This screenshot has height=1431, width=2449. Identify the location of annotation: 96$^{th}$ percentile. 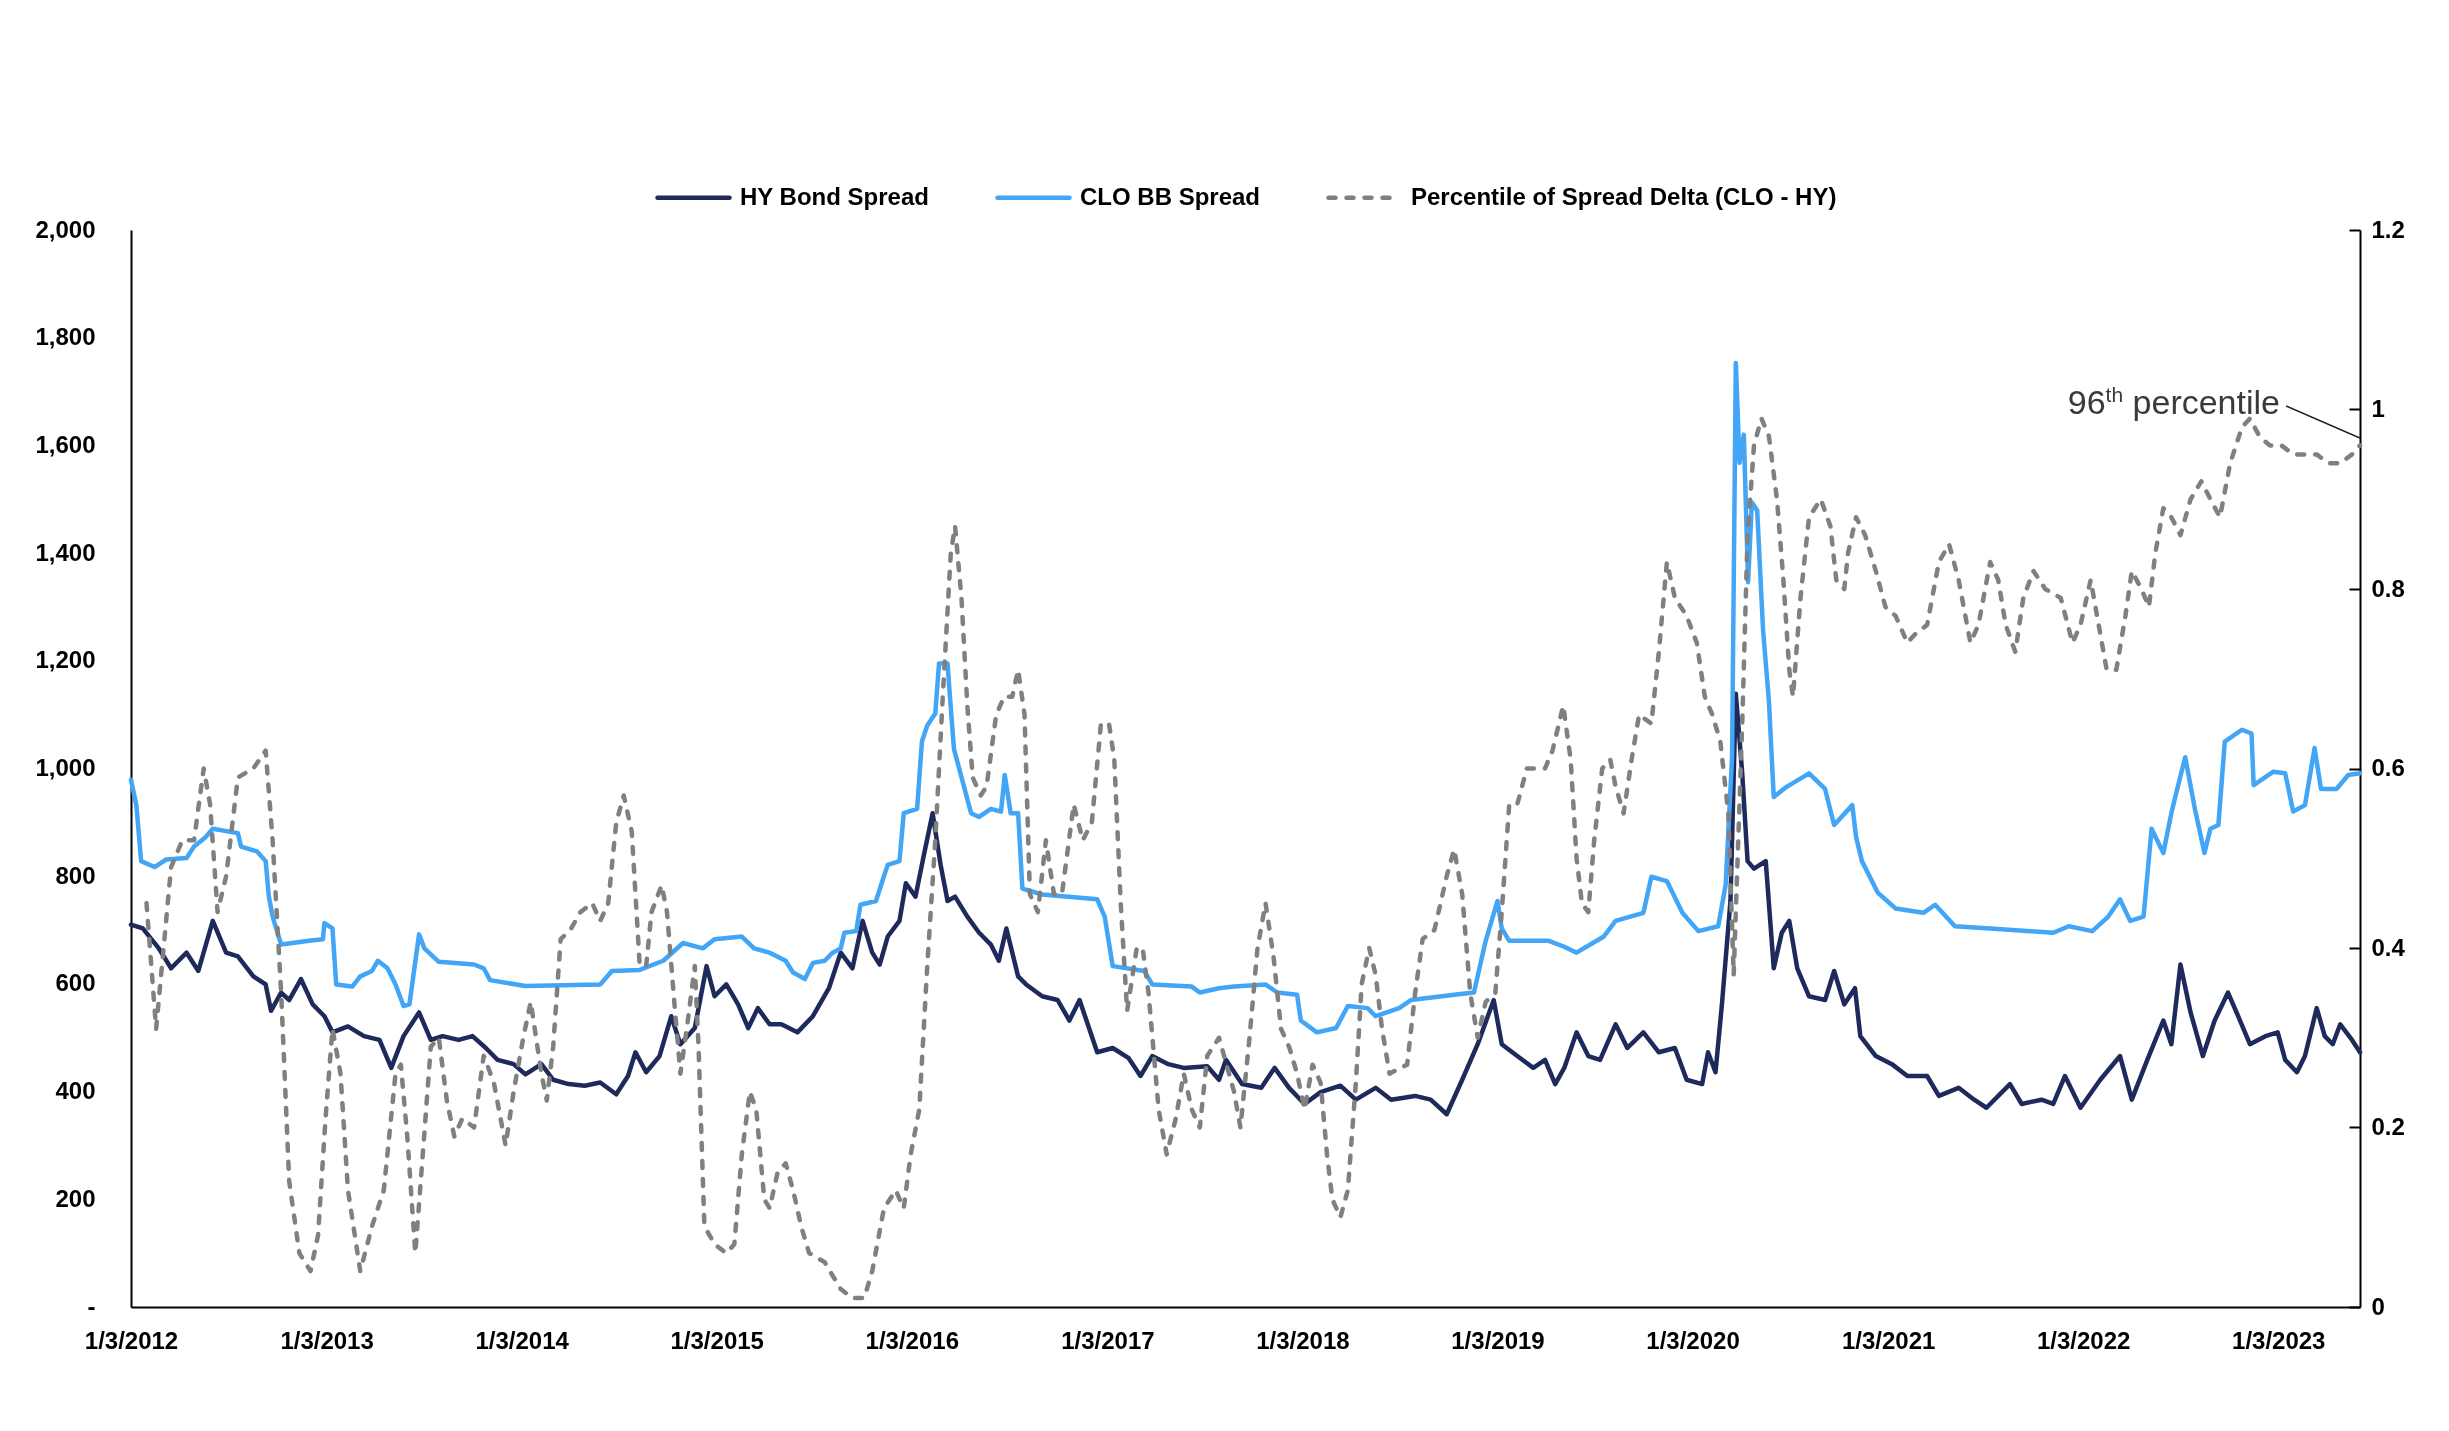
(2173, 402).